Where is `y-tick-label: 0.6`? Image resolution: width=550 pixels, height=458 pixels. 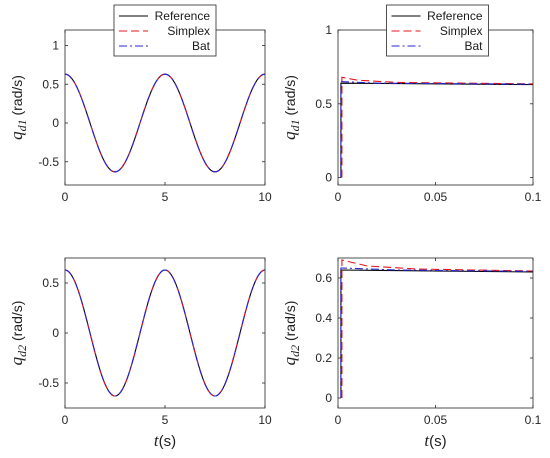 y-tick-label: 0.6 is located at coordinates (323, 278).